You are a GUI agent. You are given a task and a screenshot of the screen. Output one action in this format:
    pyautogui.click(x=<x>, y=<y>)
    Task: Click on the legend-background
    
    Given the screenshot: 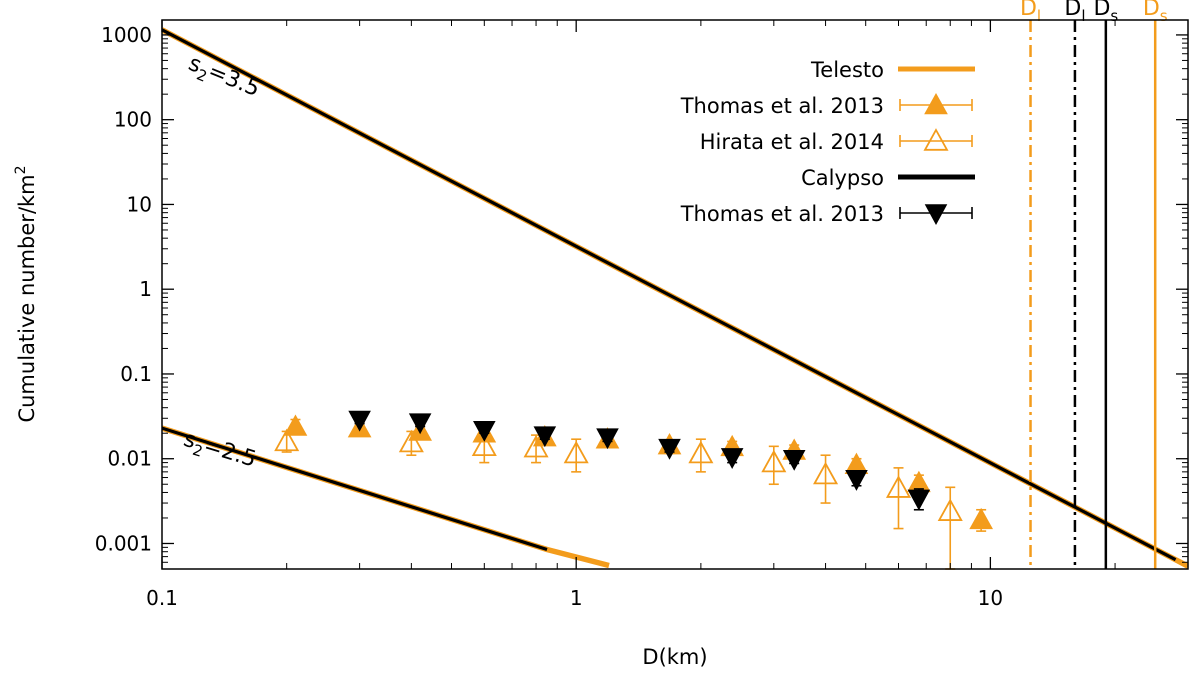 What is the action you would take?
    pyautogui.click(x=812, y=139)
    